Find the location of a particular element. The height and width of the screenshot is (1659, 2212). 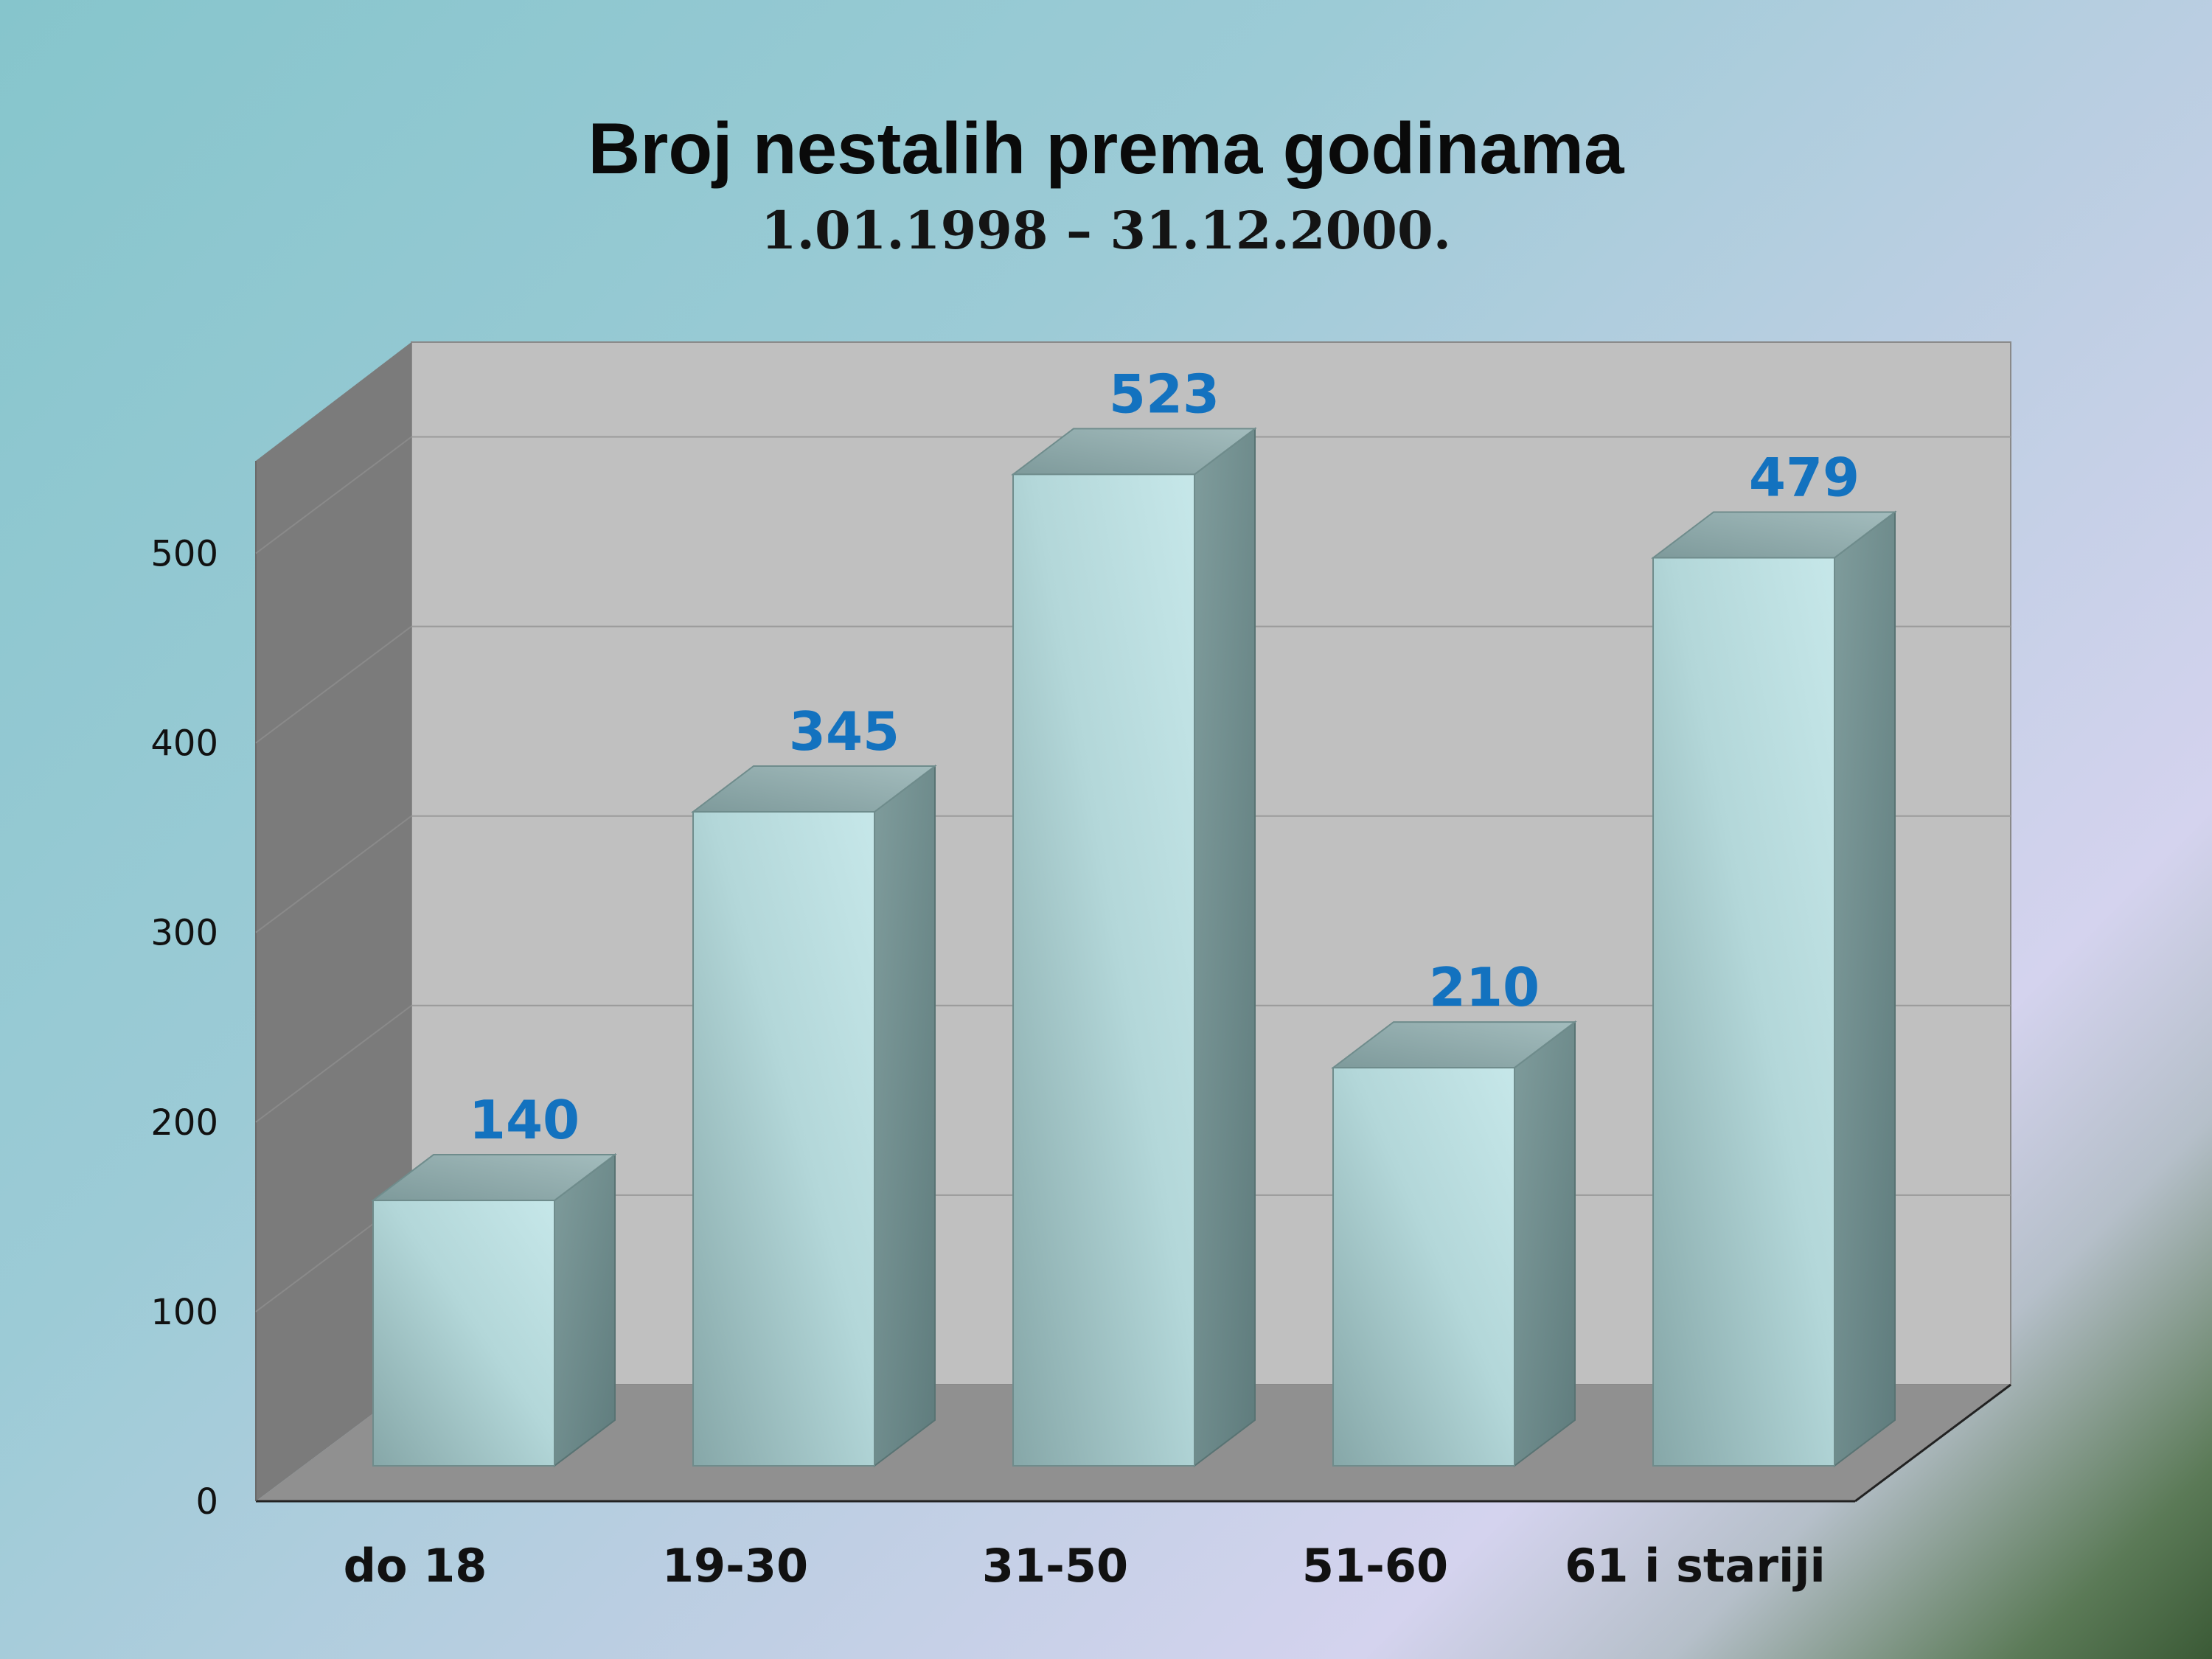

x-tick-label: 31-50 is located at coordinates (1055, 1566).